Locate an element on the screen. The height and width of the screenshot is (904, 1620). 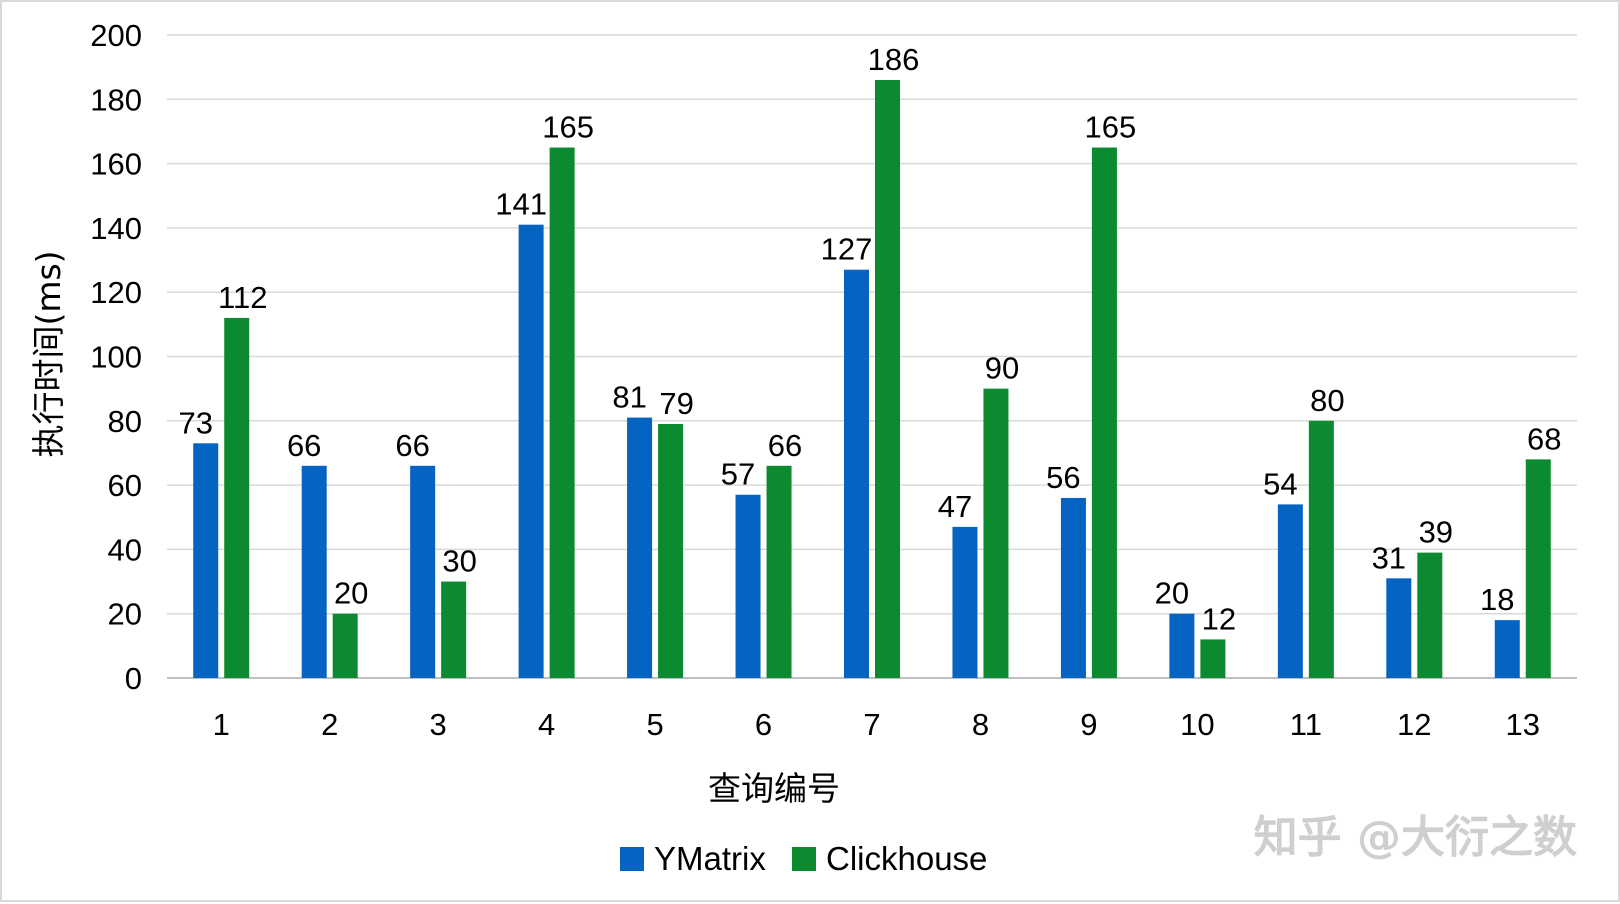
data-label-clickhouse: 90 is located at coordinates (1002, 368).